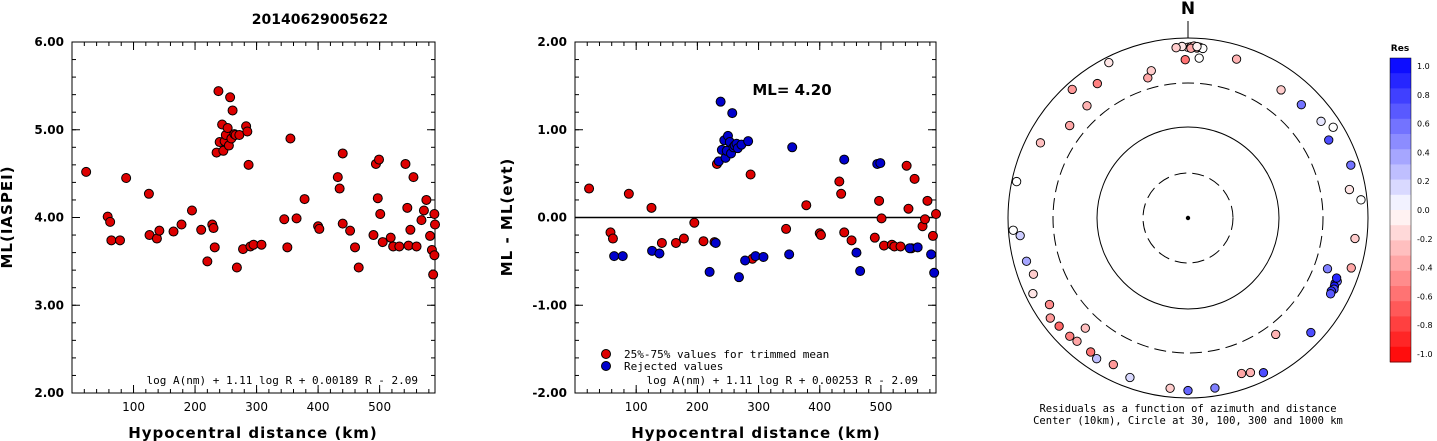 This screenshot has width=1437, height=441. What do you see at coordinates (49, 130) in the screenshot?
I see `y-tick-label: 5.00` at bounding box center [49, 130].